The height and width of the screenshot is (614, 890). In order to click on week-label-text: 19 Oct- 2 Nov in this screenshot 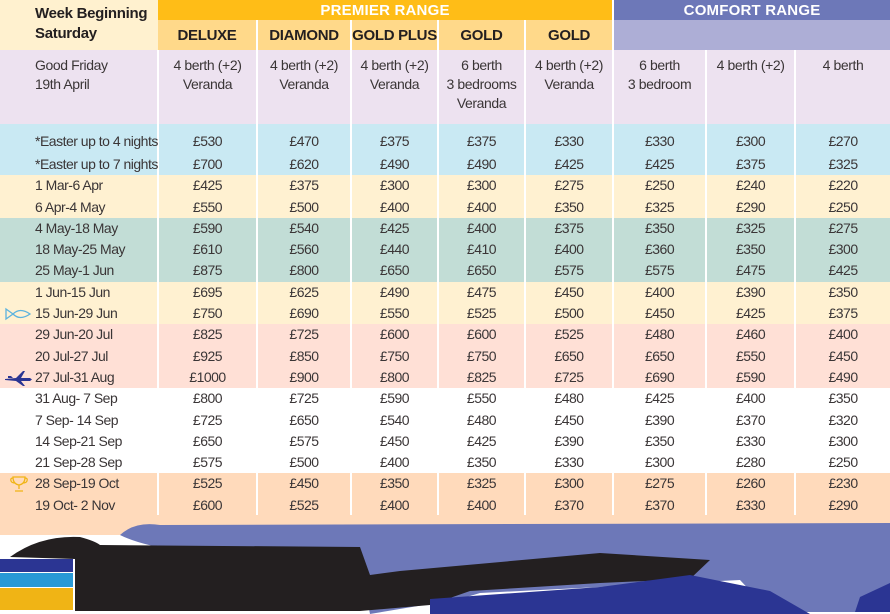, I will do `click(75, 504)`.